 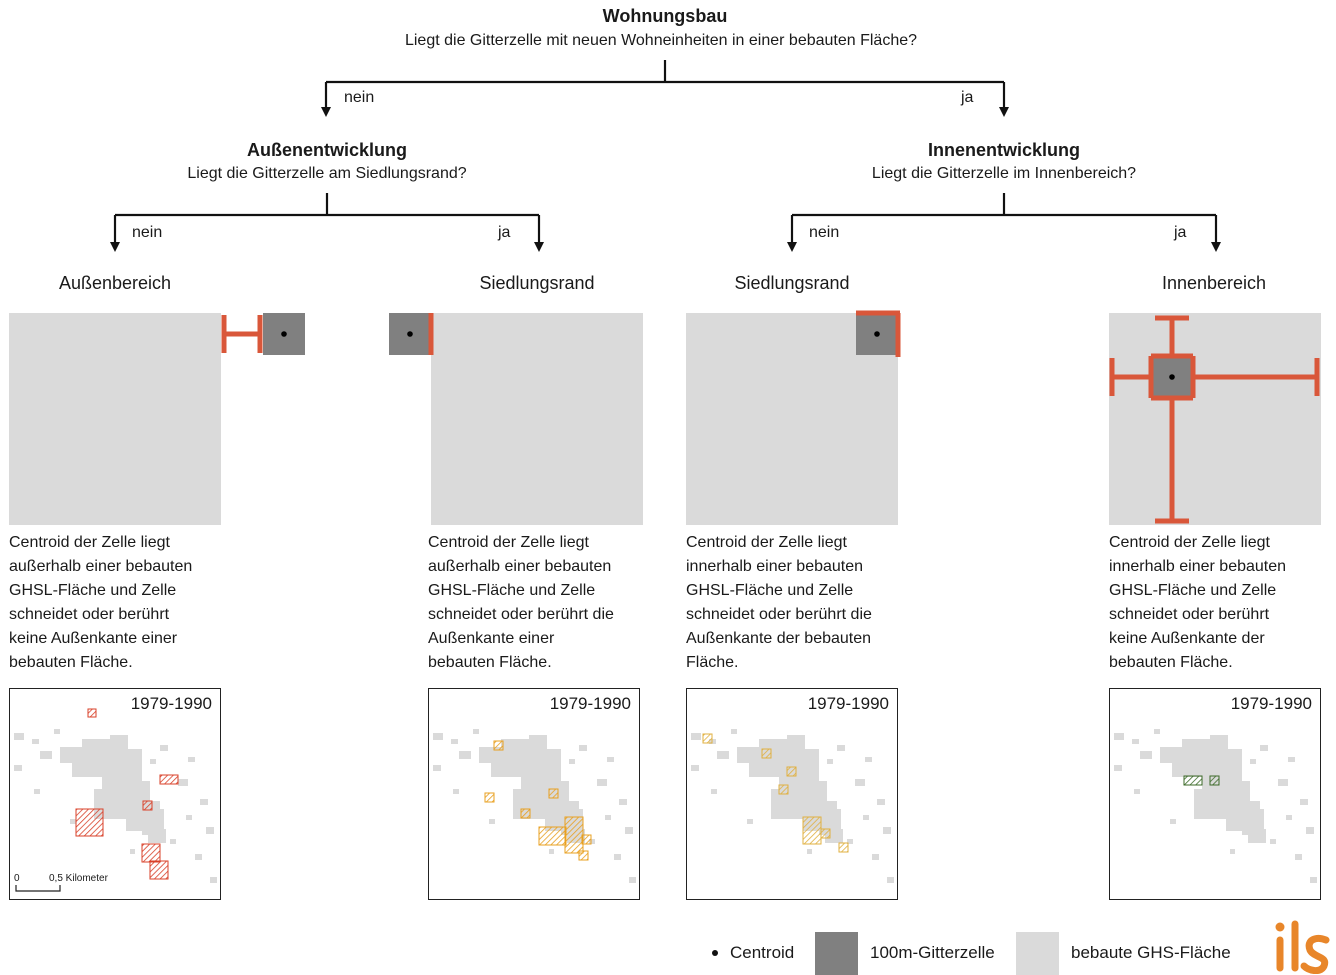 I want to click on right-node-no-label: nein, so click(x=824, y=233).